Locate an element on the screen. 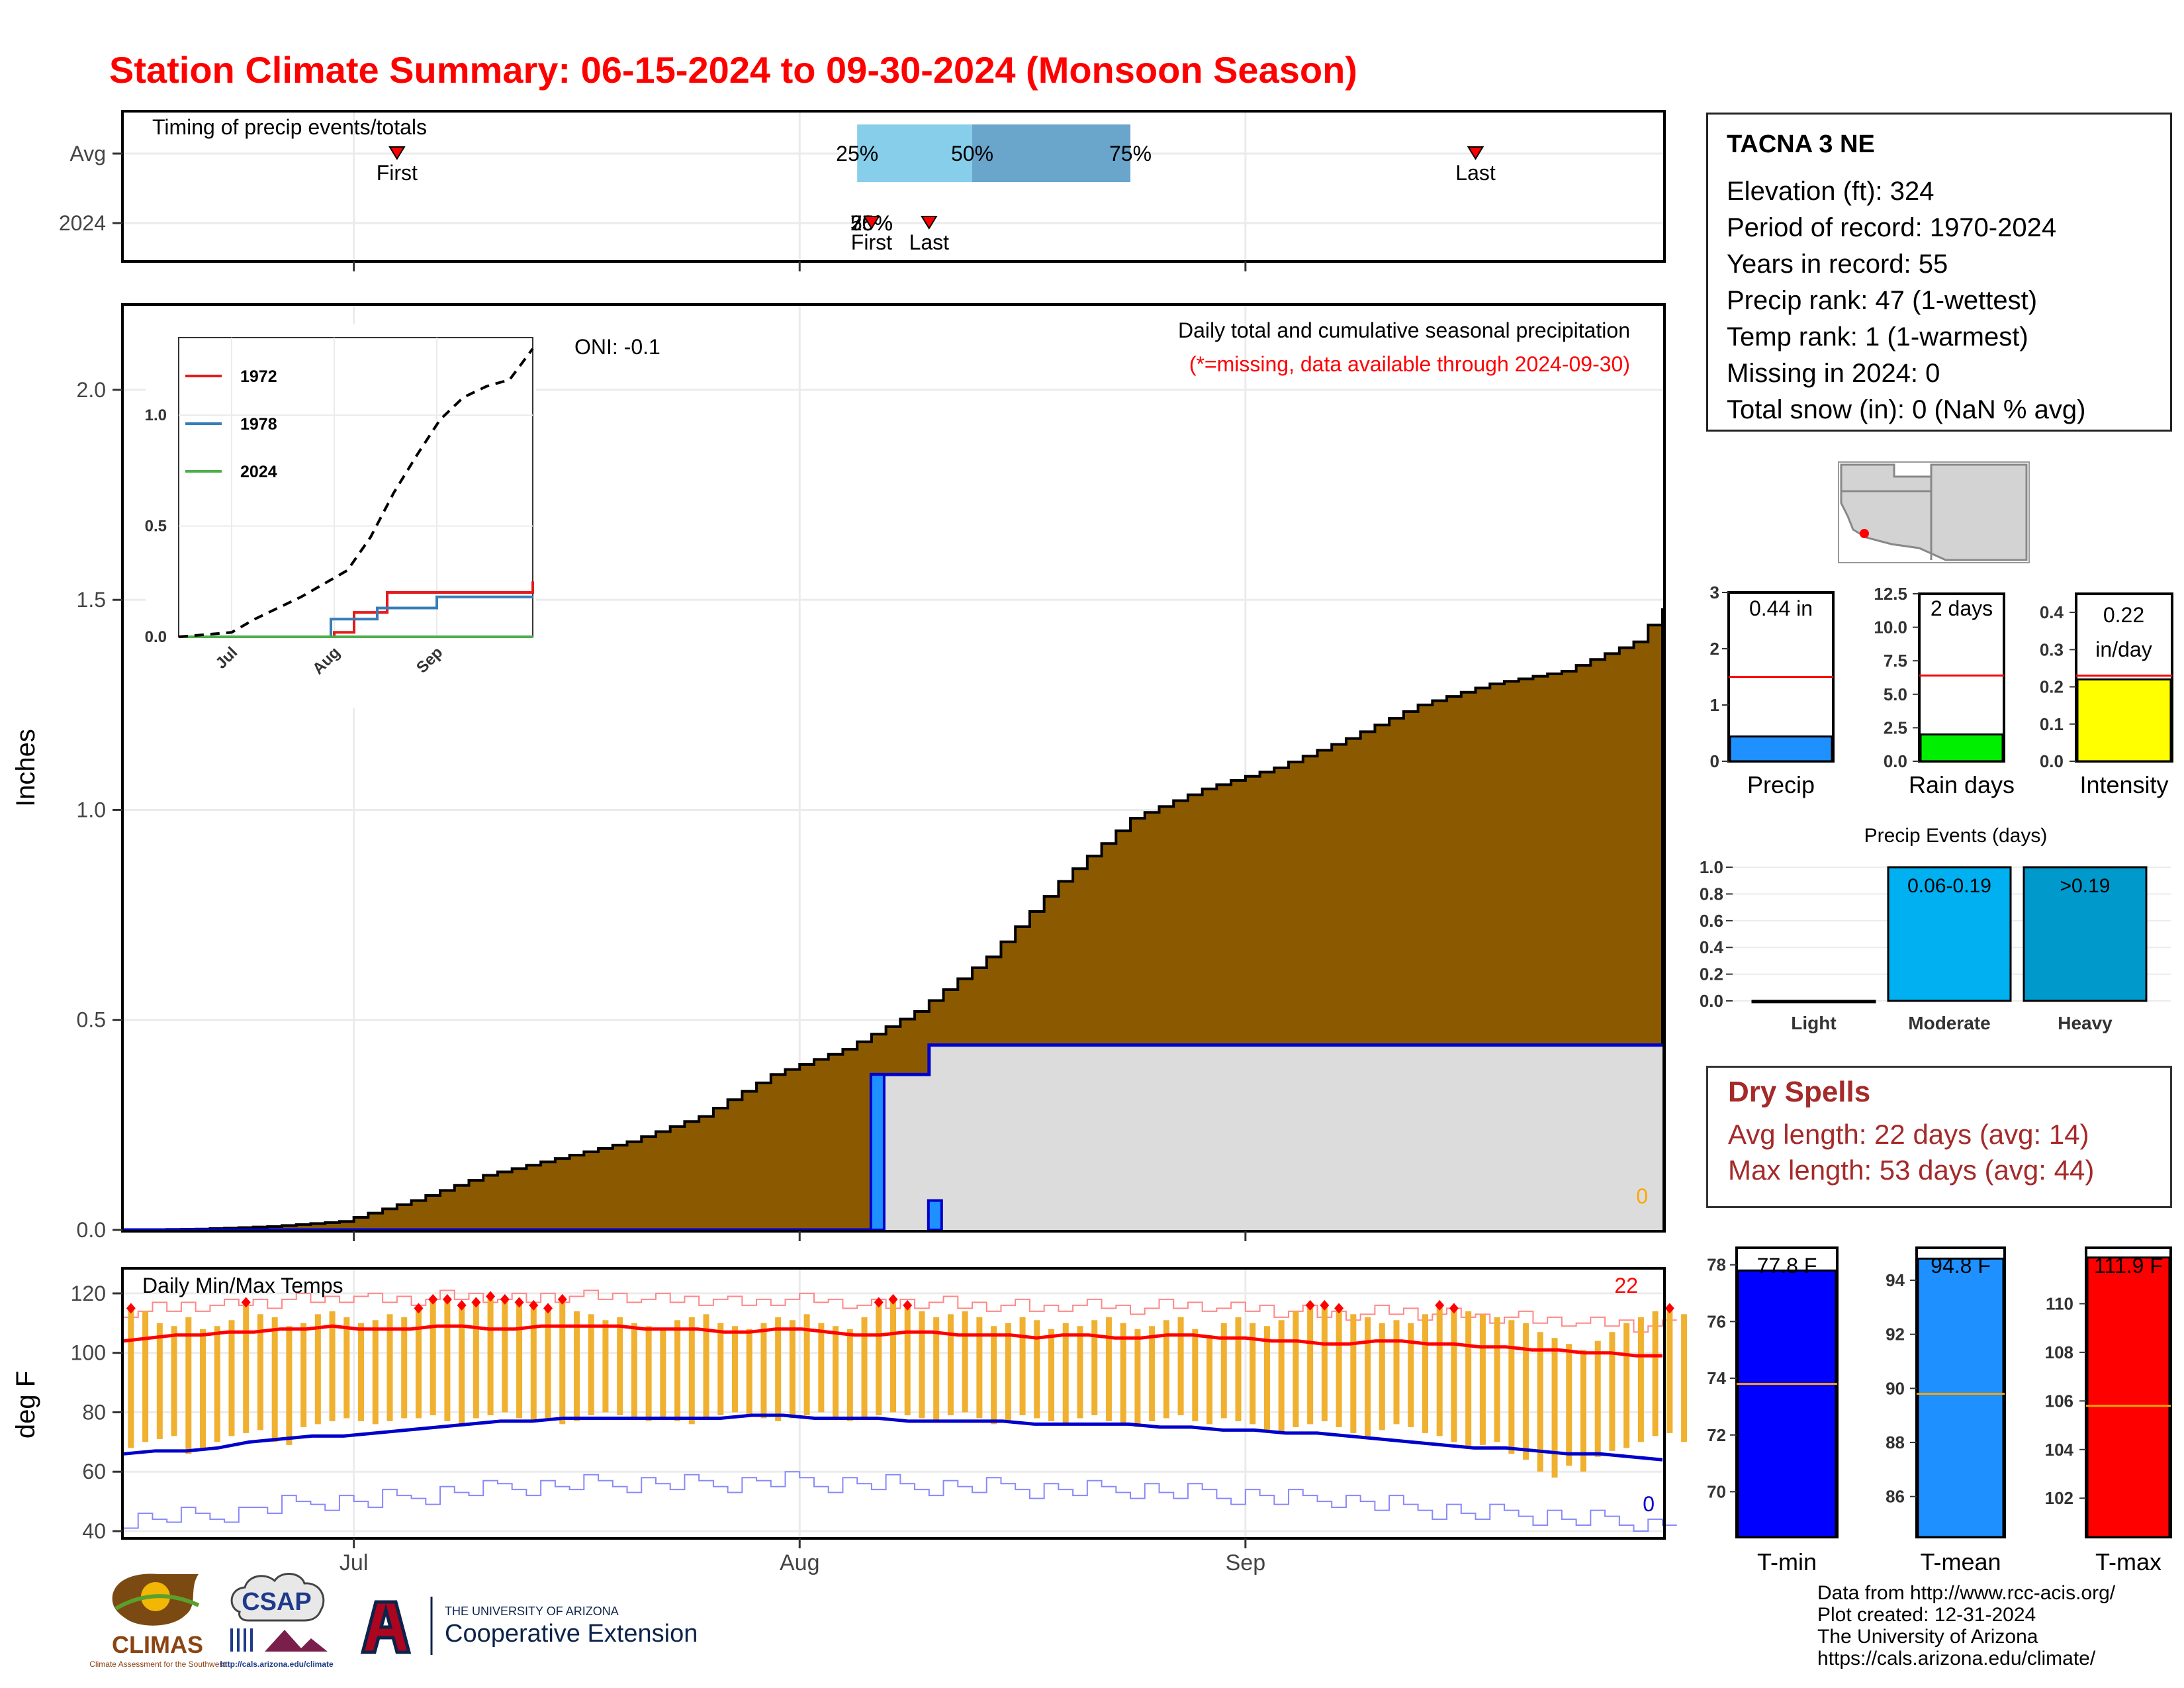  precip-events-ytick-label: 0.2 is located at coordinates (1712, 974).